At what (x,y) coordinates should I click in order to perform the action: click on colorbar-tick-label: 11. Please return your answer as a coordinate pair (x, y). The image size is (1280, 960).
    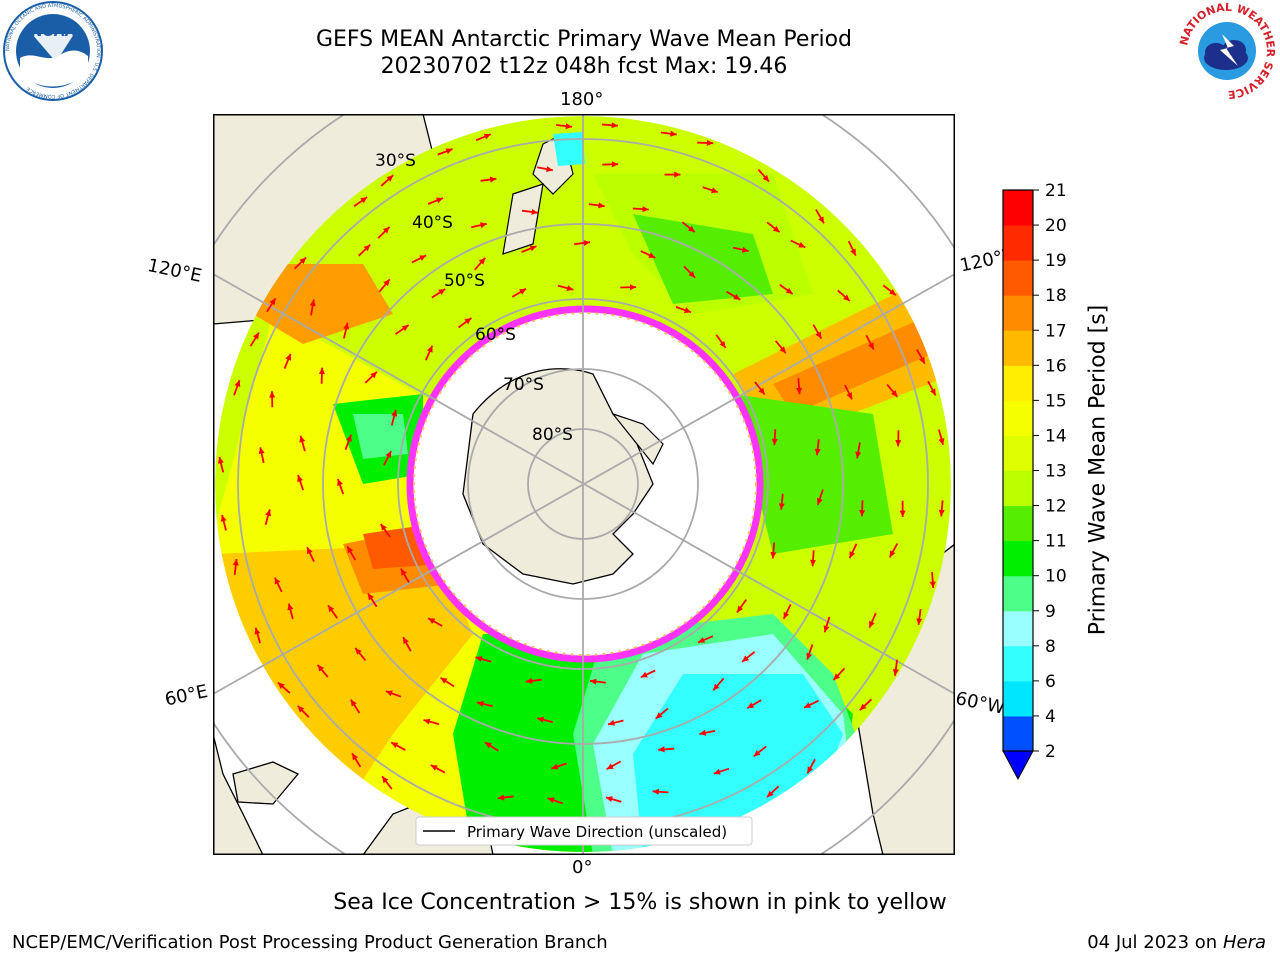
    Looking at the image, I should click on (1056, 542).